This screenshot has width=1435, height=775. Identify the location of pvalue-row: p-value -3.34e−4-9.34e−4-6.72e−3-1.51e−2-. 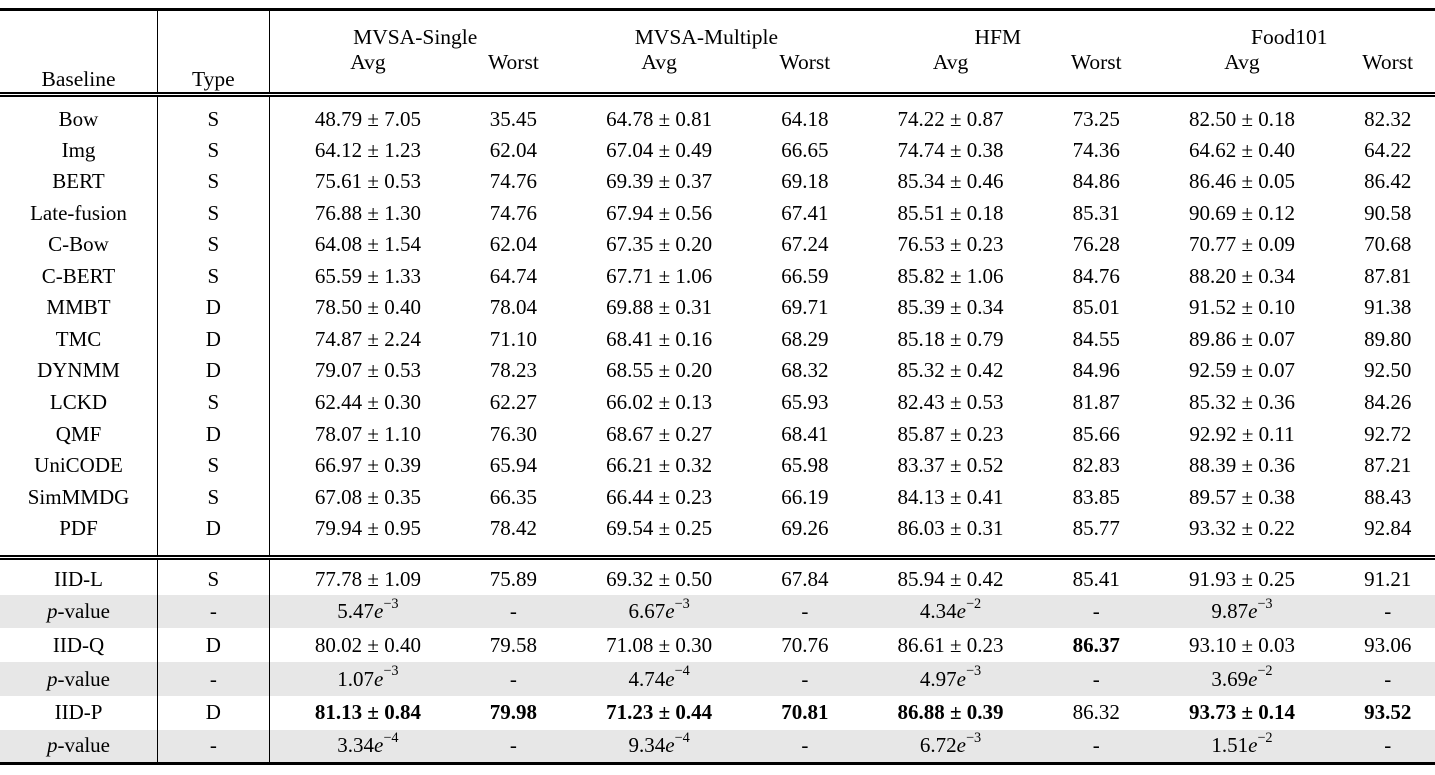
(717, 746).